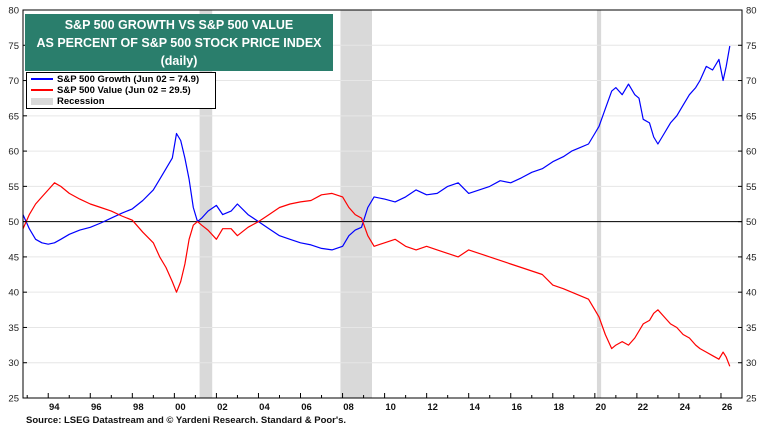 The height and width of the screenshot is (432, 768). What do you see at coordinates (306, 407) in the screenshot?
I see `x-tick-label: 06` at bounding box center [306, 407].